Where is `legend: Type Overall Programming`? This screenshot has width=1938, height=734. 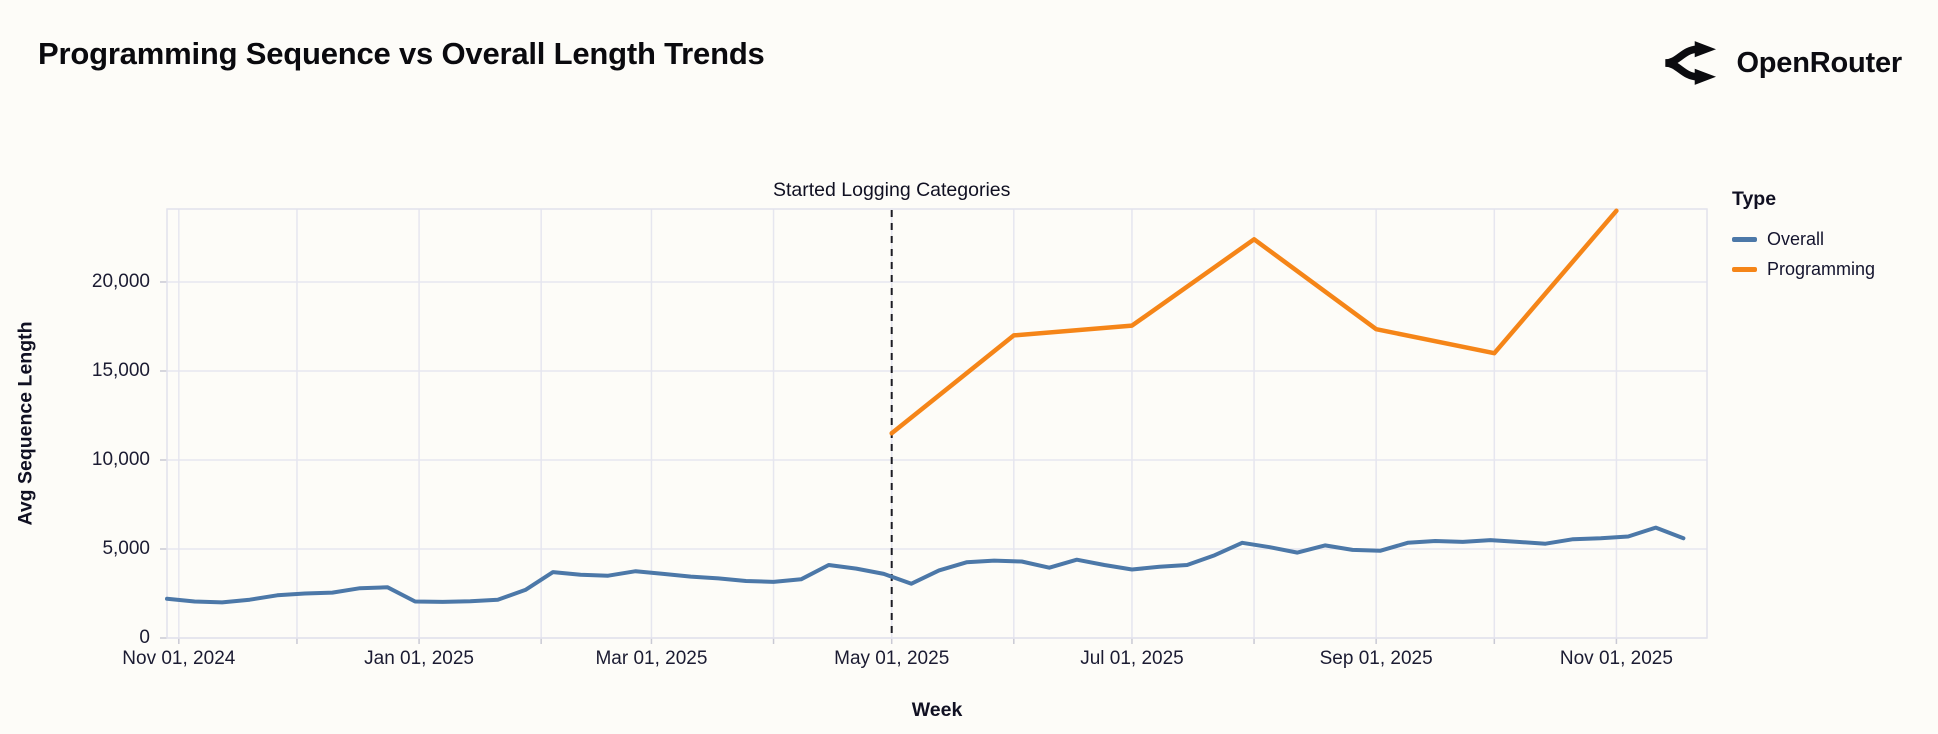 legend: Type Overall Programming is located at coordinates (1803, 238).